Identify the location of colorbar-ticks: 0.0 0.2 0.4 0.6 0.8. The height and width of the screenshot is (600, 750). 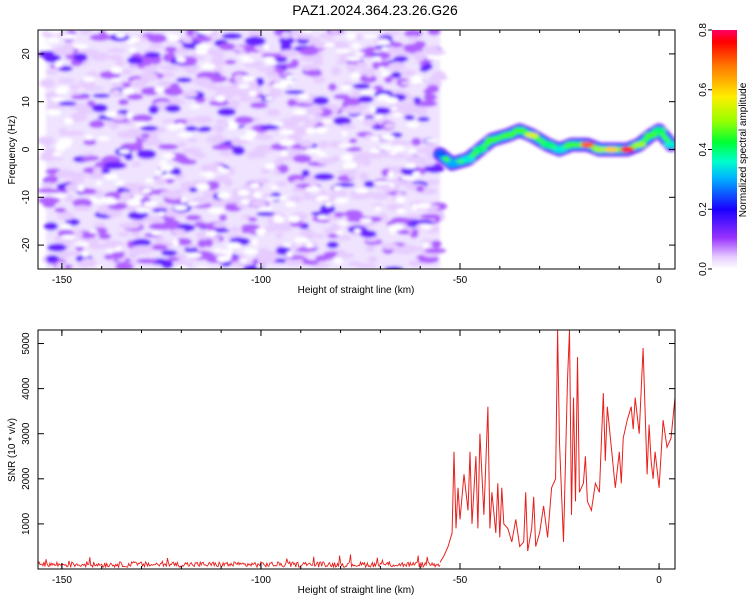
(705, 149).